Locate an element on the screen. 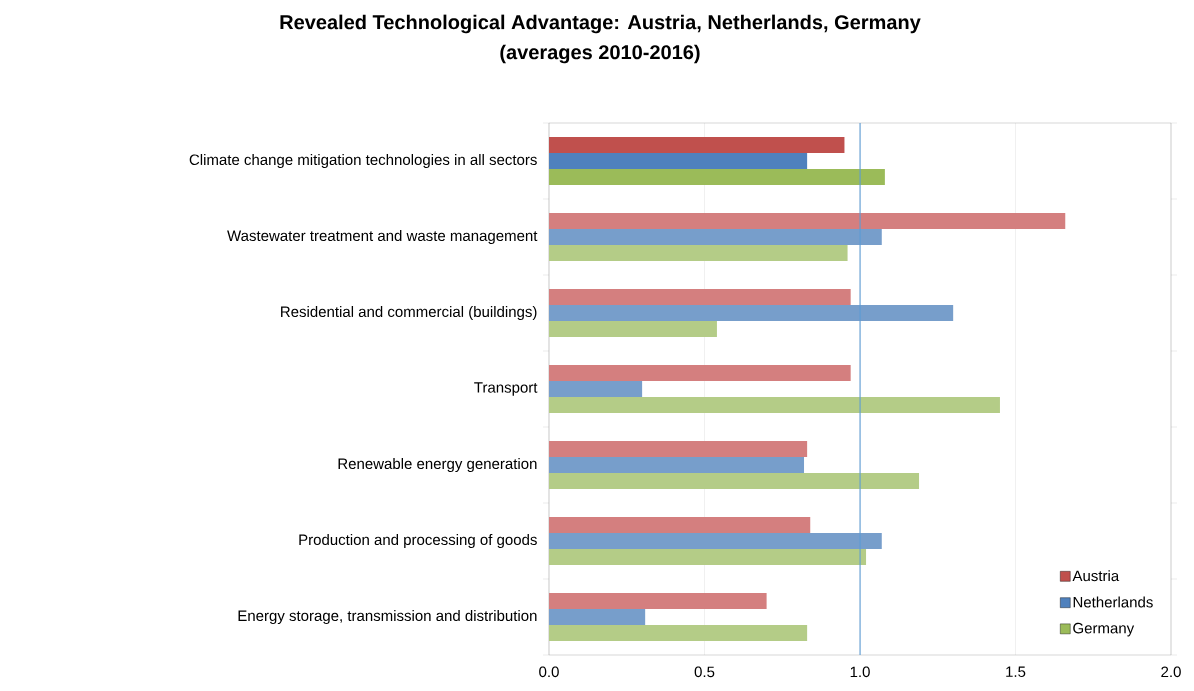 The width and height of the screenshot is (1194, 691). y-tick-label: Transport is located at coordinates (506, 389).